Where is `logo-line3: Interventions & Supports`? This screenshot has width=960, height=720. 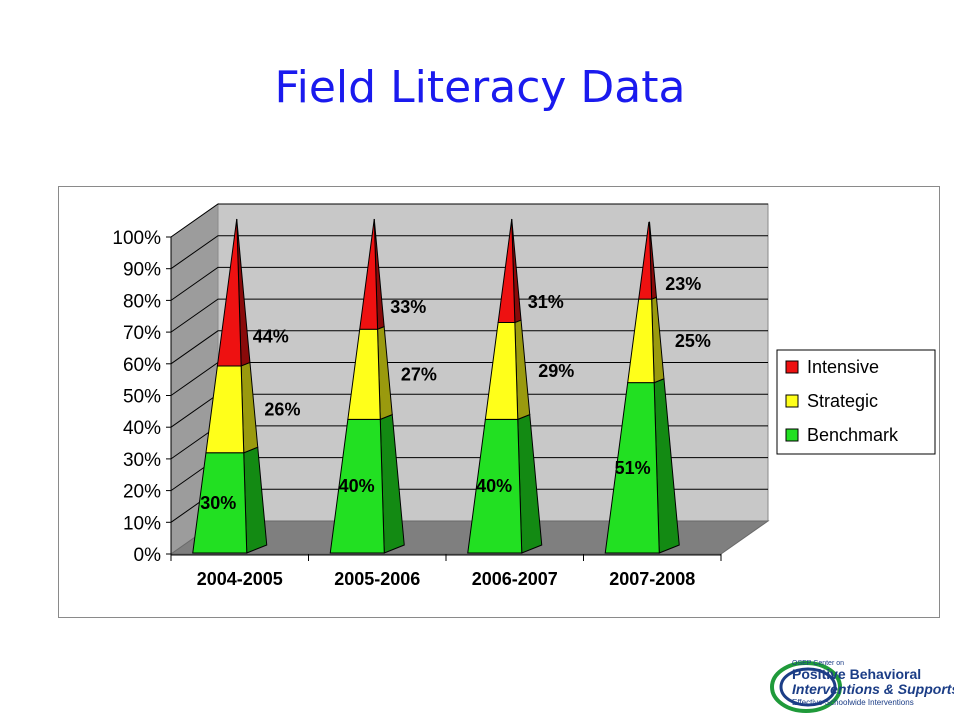
logo-line3: Interventions & Supports is located at coordinates (873, 689).